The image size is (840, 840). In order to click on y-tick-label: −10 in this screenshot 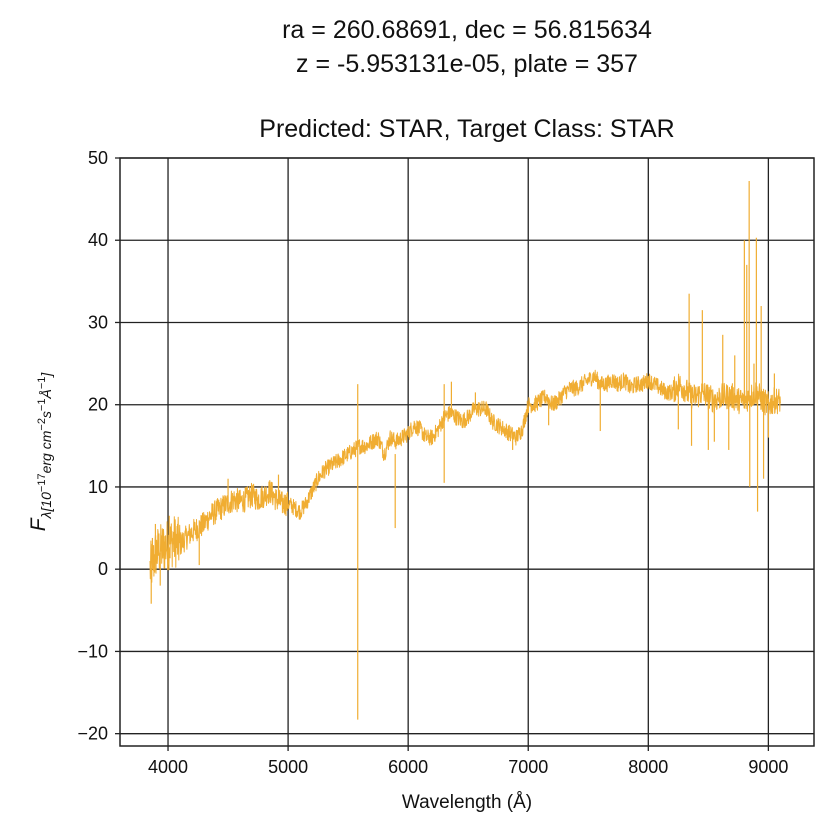, I will do `click(92, 651)`.